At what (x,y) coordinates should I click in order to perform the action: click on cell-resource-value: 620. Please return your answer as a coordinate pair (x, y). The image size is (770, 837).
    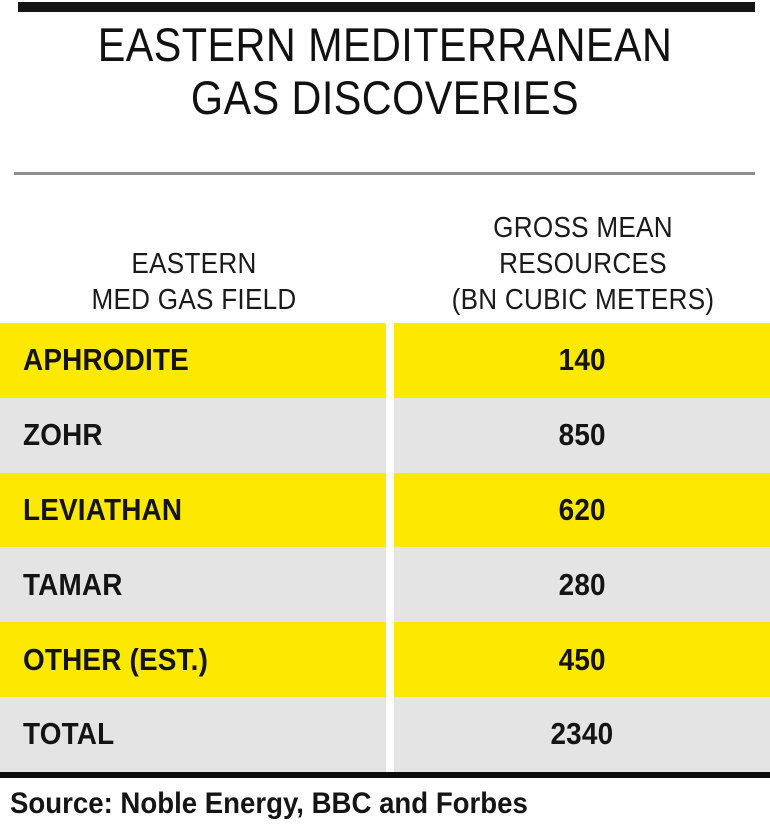
    Looking at the image, I should click on (582, 510).